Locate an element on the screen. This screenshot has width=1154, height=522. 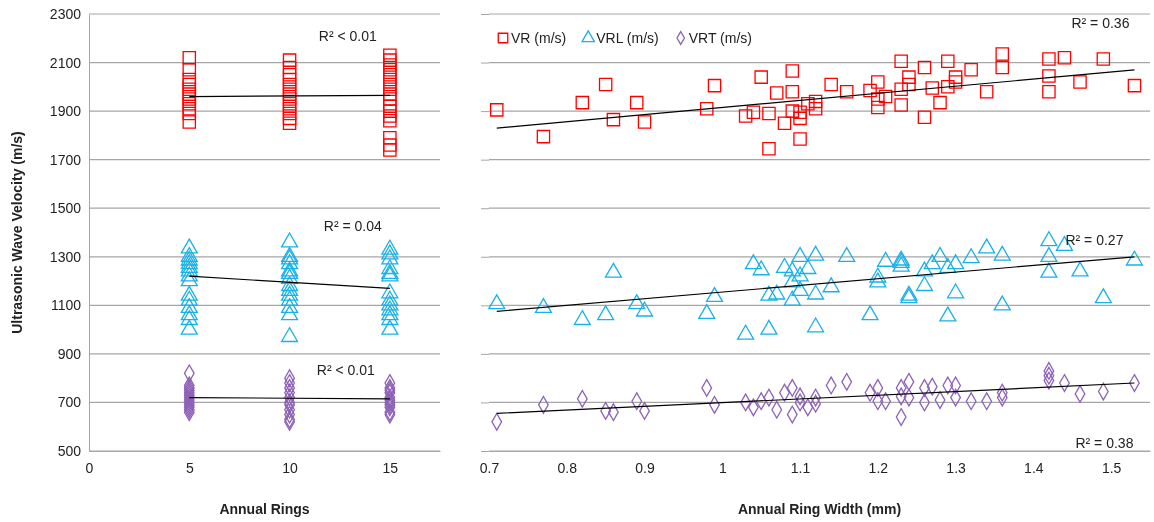
y-tick-label: 1100 is located at coordinates (66, 305).